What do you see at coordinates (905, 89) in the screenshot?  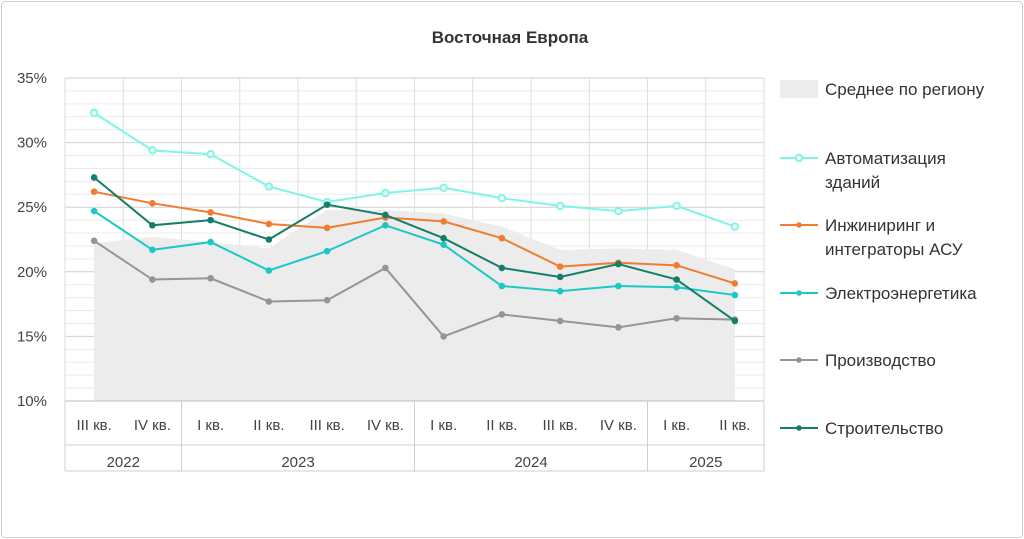 I see `legend-label: Среднее по региону` at bounding box center [905, 89].